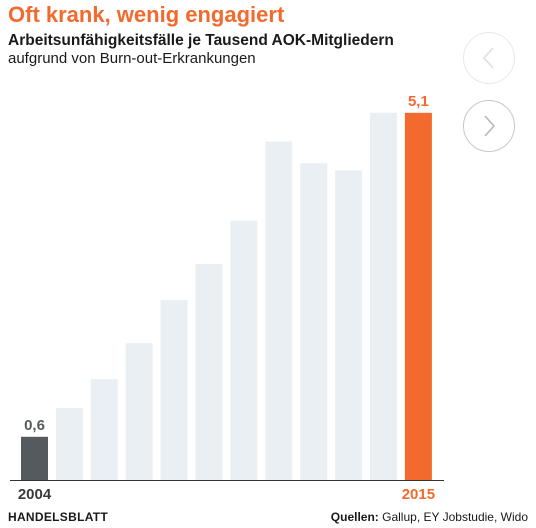  Describe the element at coordinates (418, 494) in the screenshot. I see `x-tick-label: 2015` at that location.